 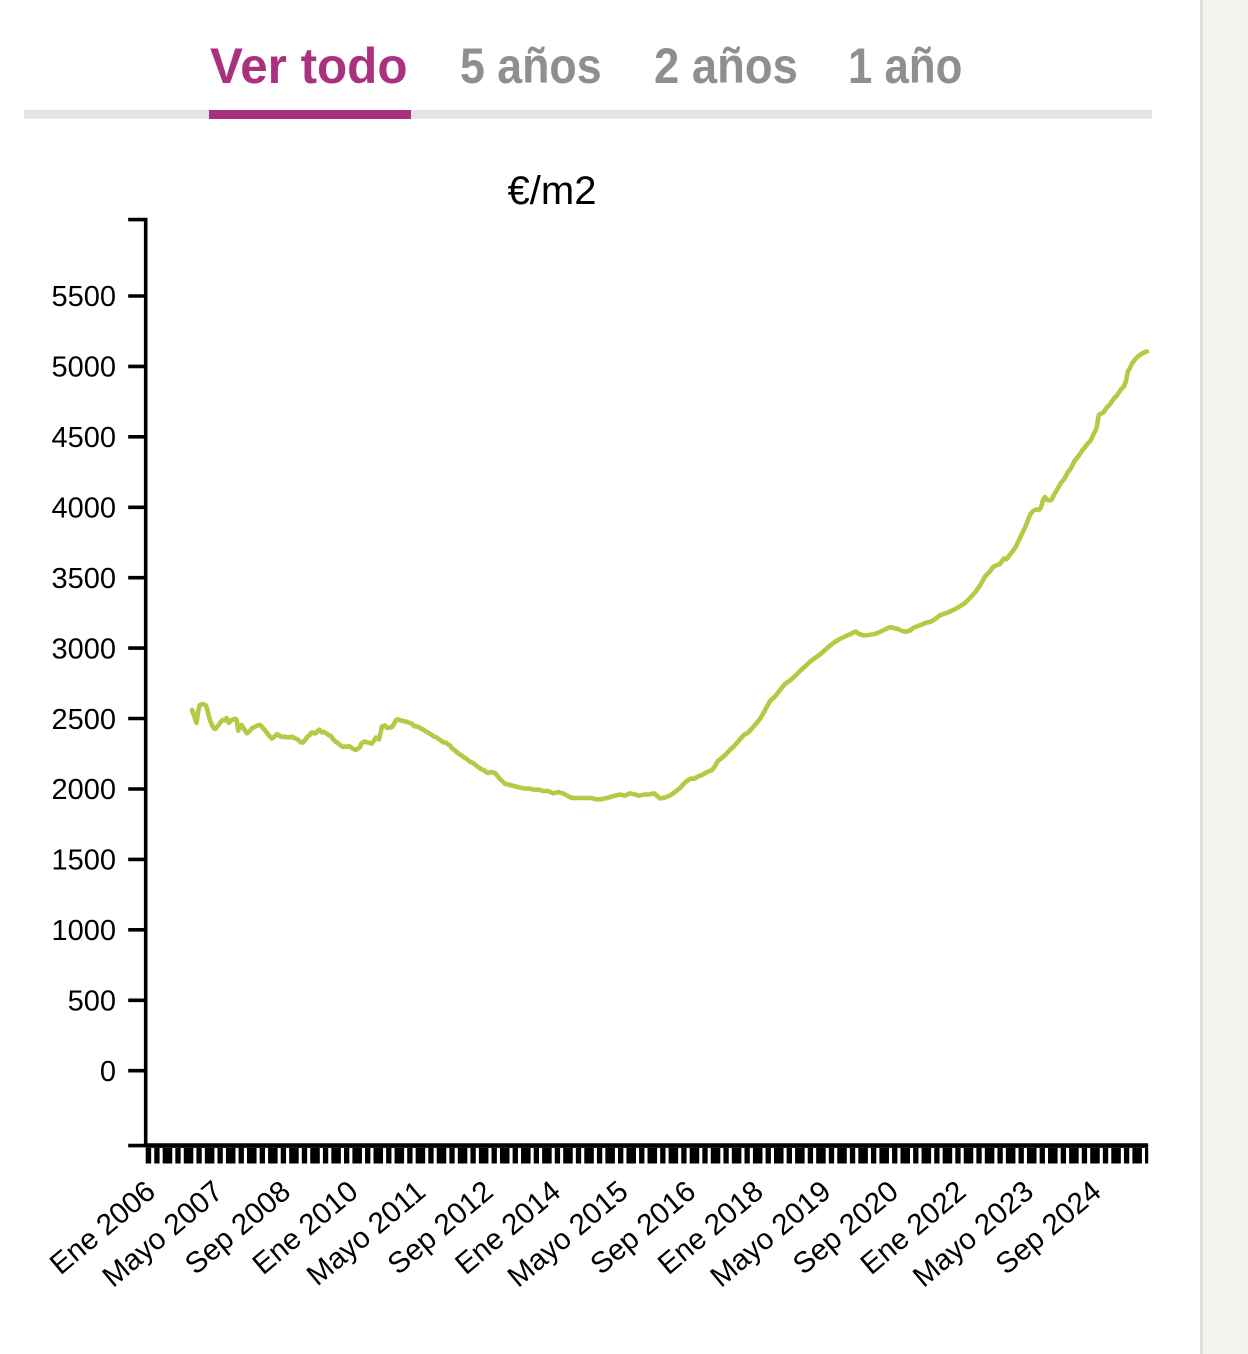 What do you see at coordinates (905, 66) in the screenshot?
I see `svg-text: 1 año` at bounding box center [905, 66].